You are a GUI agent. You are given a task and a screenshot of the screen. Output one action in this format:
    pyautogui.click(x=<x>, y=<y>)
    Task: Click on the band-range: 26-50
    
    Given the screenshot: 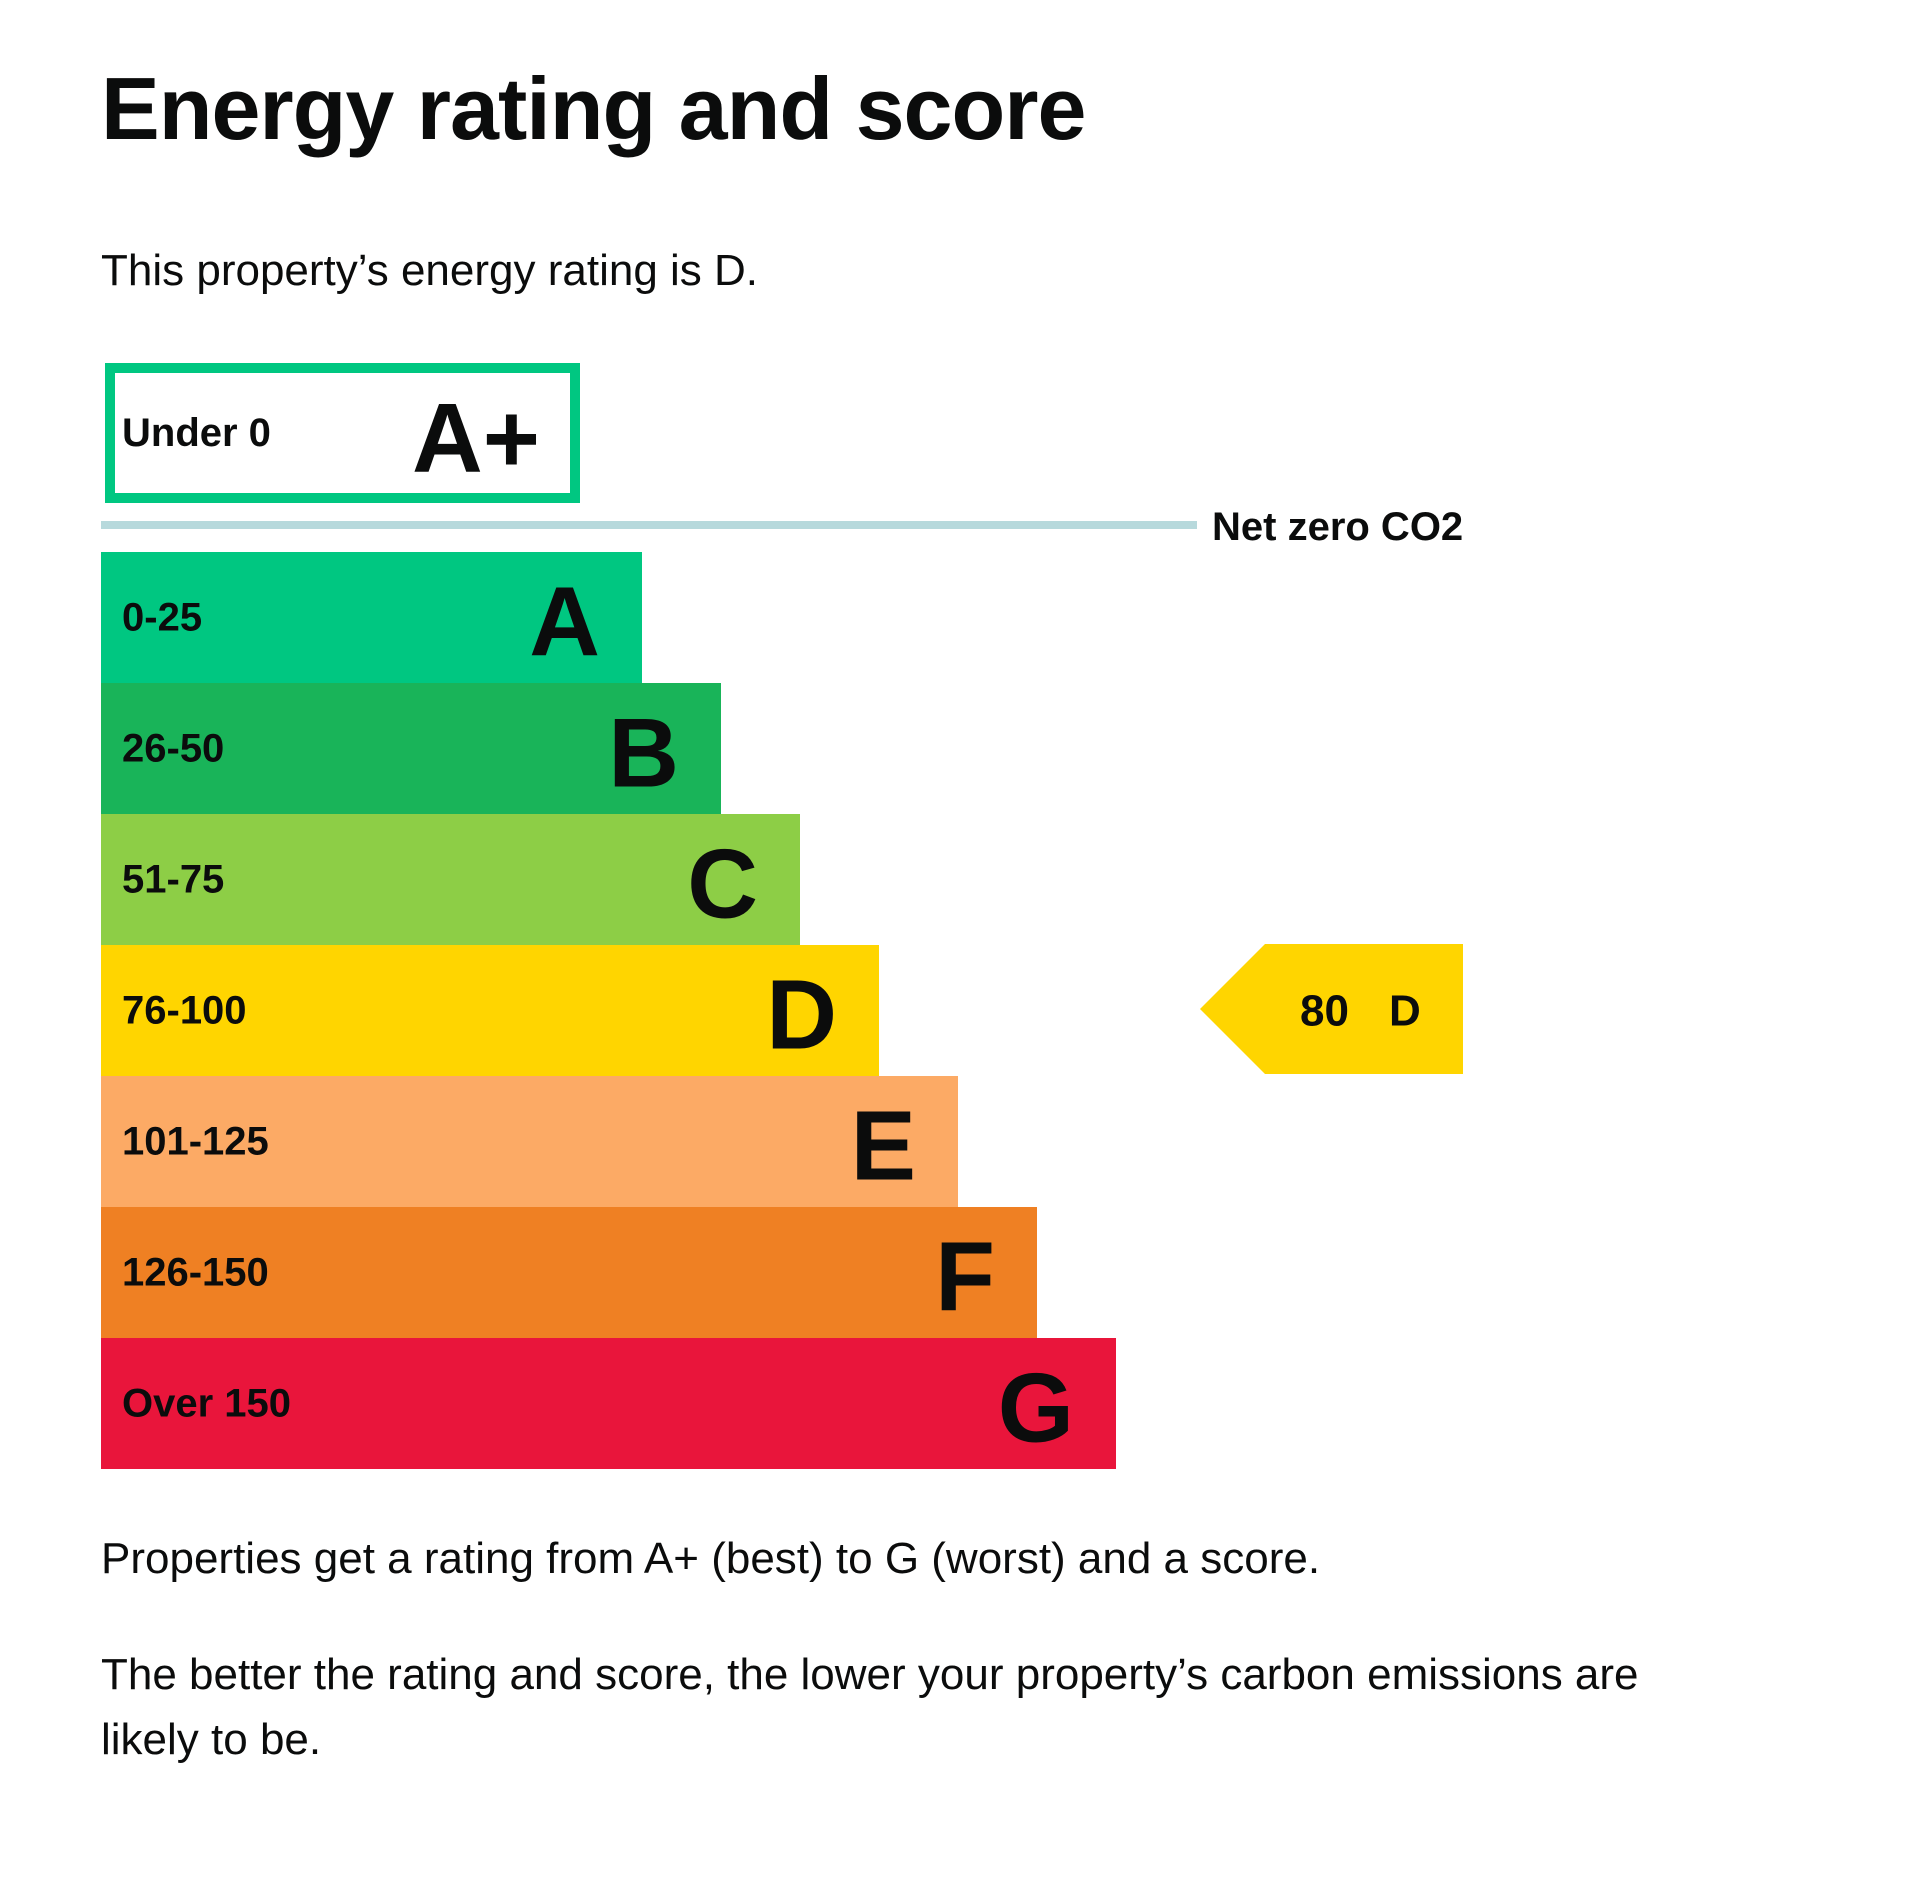 What is the action you would take?
    pyautogui.click(x=173, y=749)
    